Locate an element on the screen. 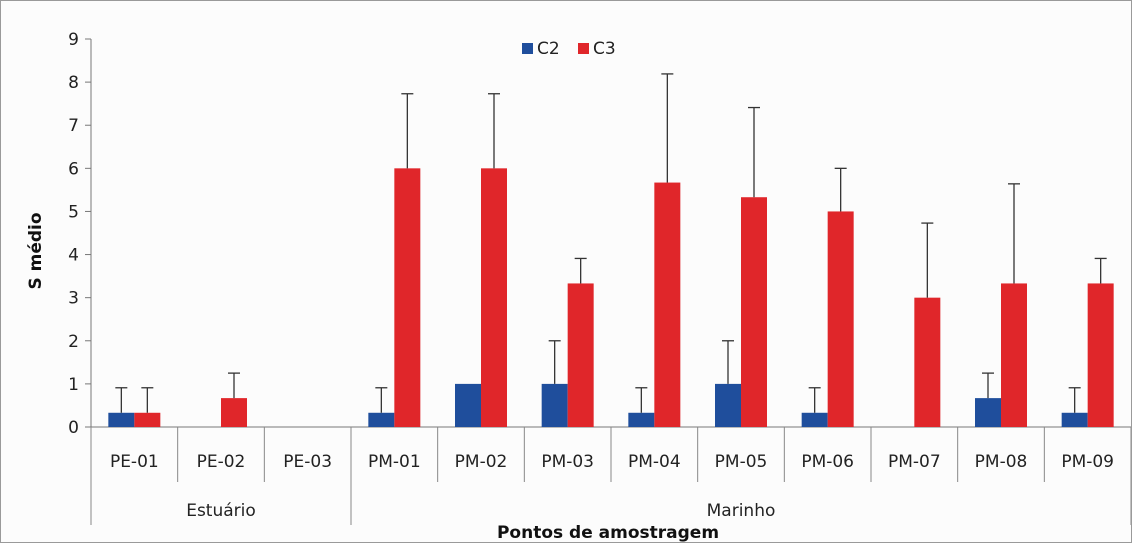 This screenshot has width=1132, height=543. y-tick-label: 6 is located at coordinates (73, 169).